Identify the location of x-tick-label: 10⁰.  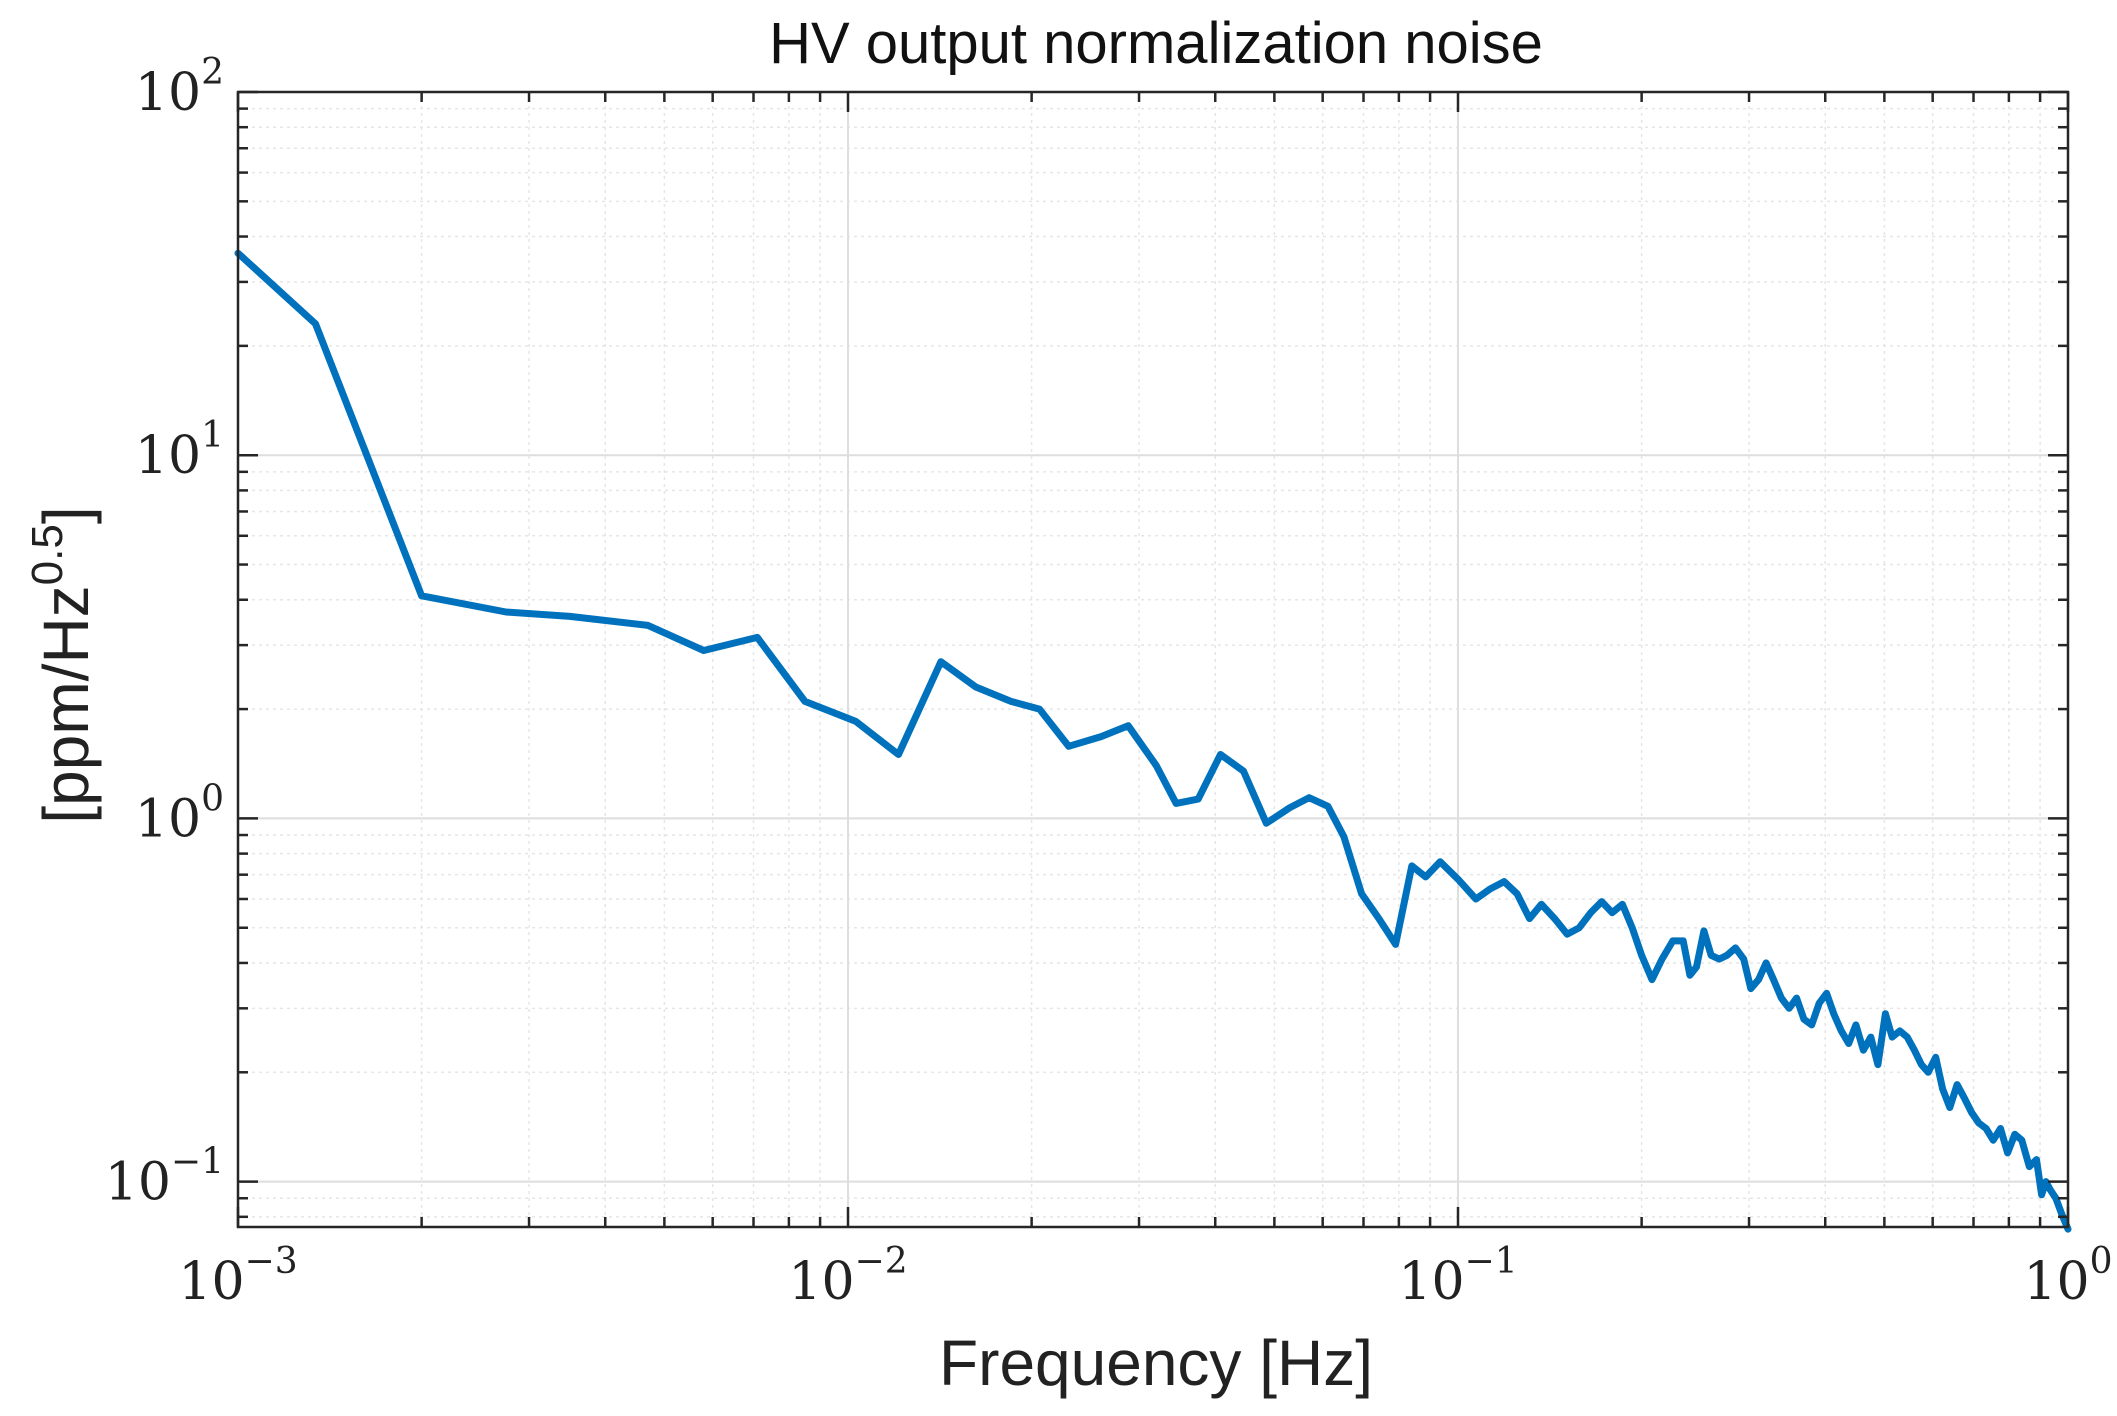
(2067, 1276).